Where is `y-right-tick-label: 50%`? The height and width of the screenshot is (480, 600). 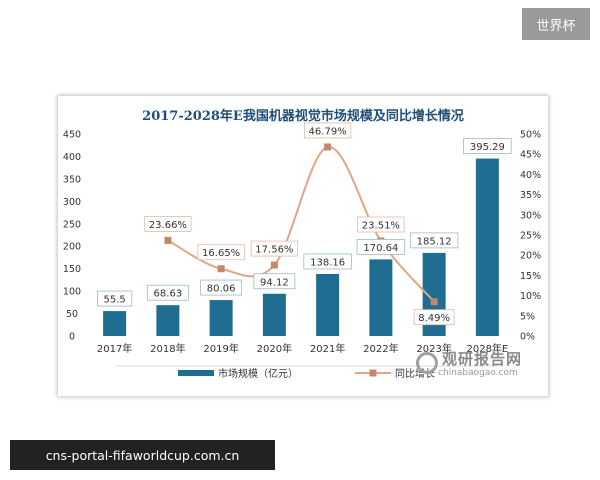 y-right-tick-label: 50% is located at coordinates (530, 135).